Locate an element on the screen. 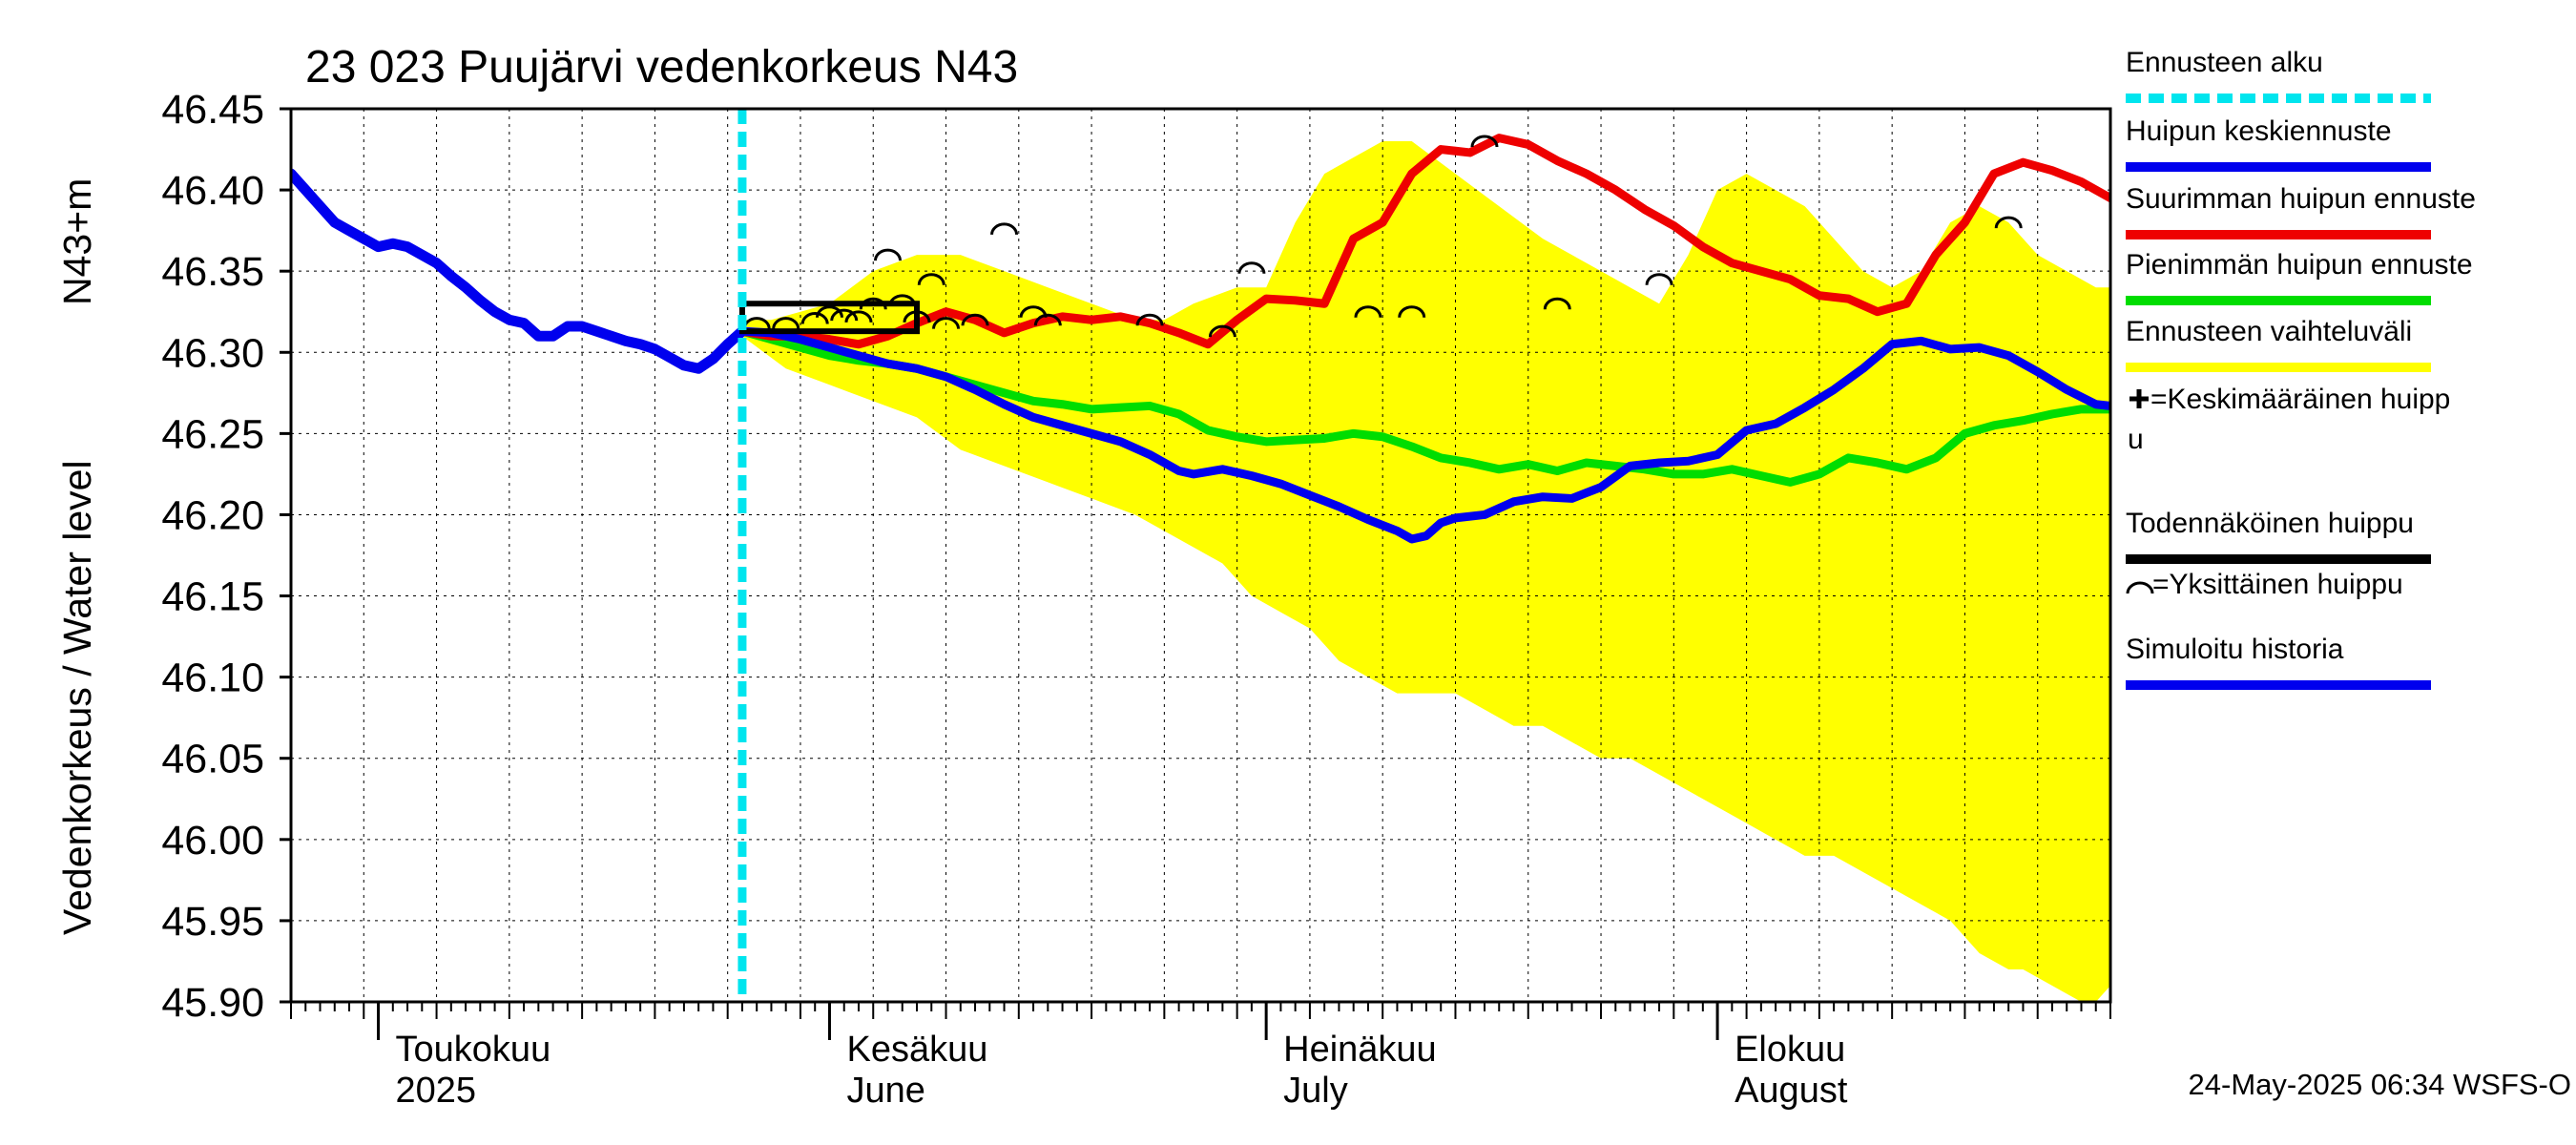 The image size is (2576, 1145). legend-label: =Yksittäinen huippu is located at coordinates (2277, 585).